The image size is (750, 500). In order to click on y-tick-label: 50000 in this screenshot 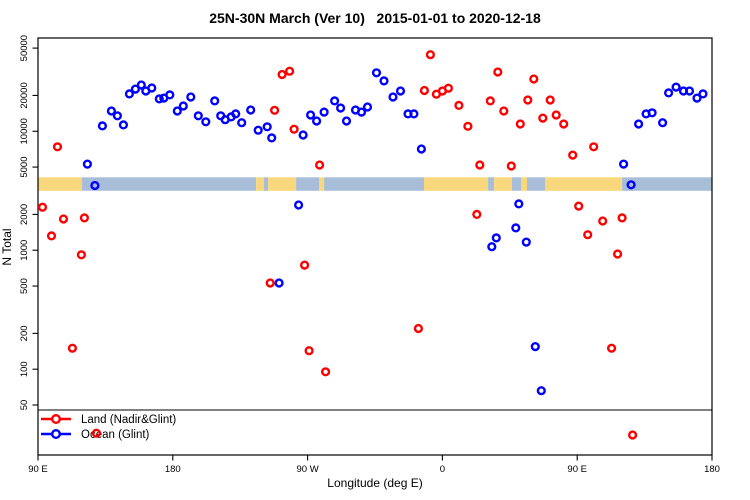, I will do `click(24, 48)`.